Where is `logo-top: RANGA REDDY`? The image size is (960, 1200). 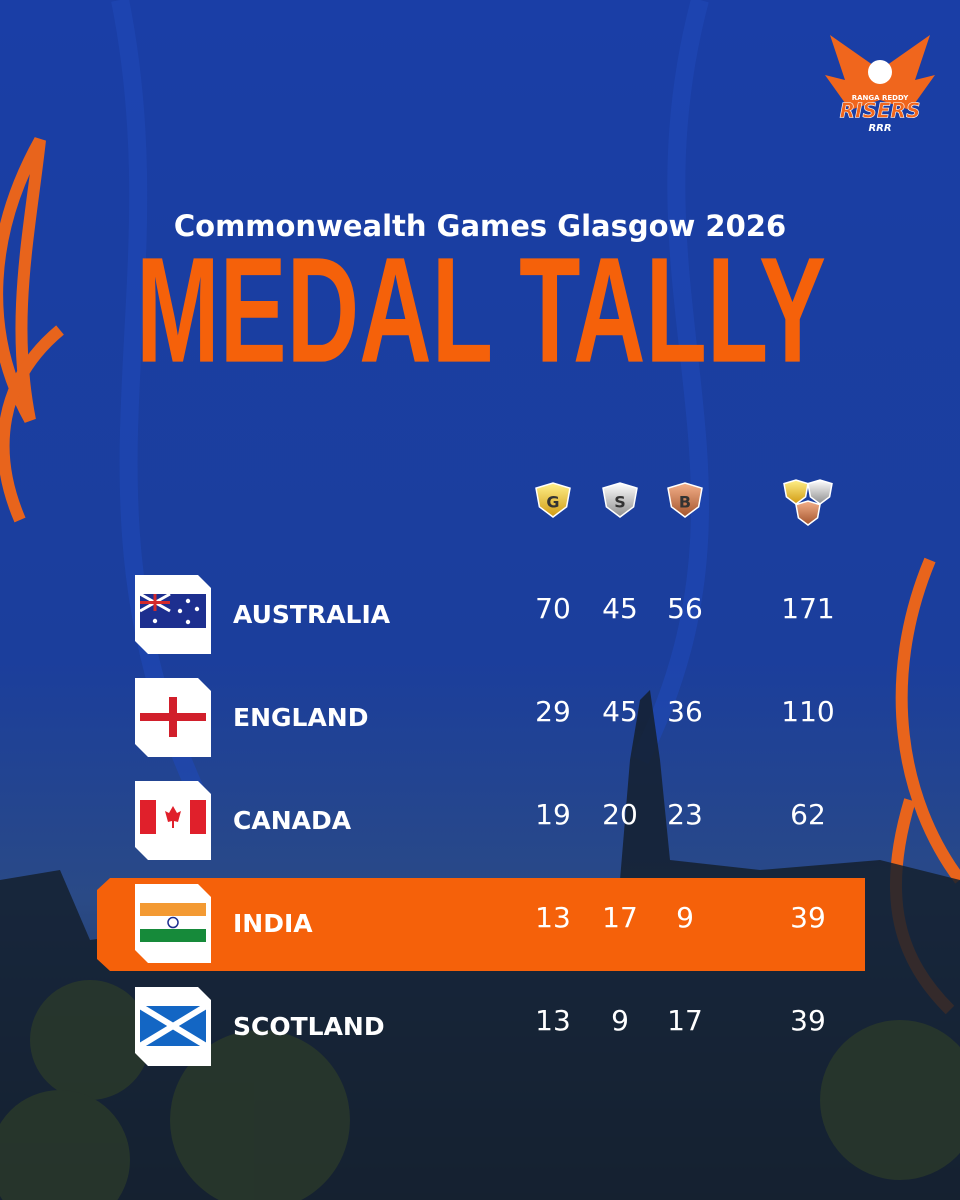
logo-top: RANGA REDDY is located at coordinates (881, 98).